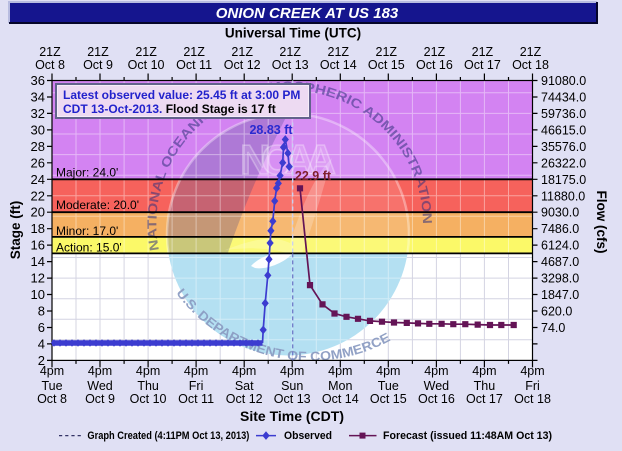 The height and width of the screenshot is (451, 622). I want to click on svg-text: 26322.0, so click(563, 163).